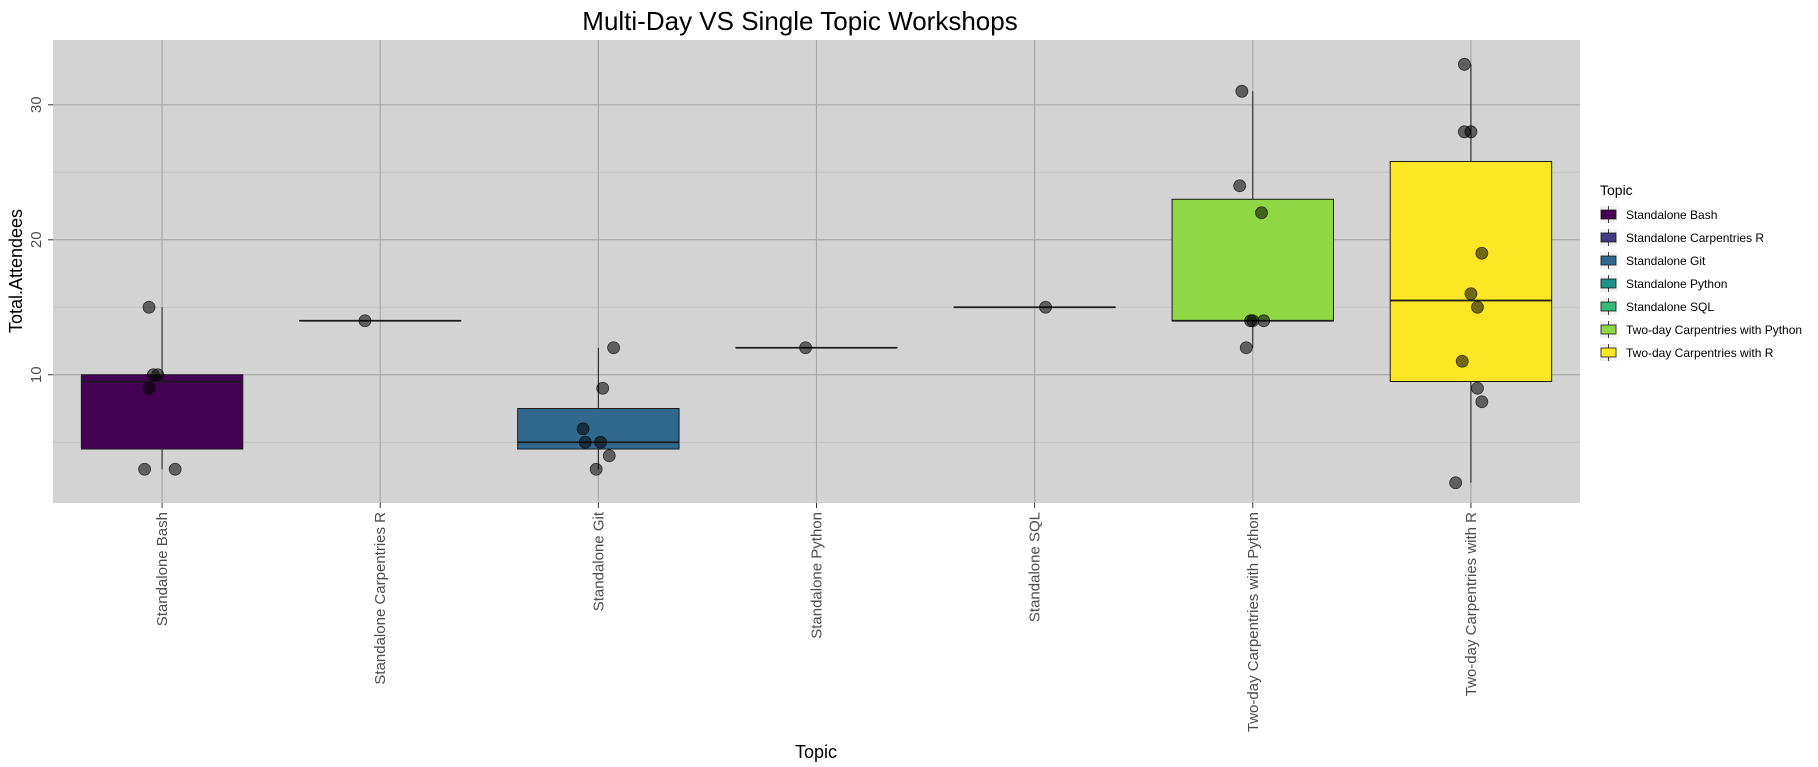 The width and height of the screenshot is (1818, 767). Describe the element at coordinates (1670, 307) in the screenshot. I see `legend-label: Standalone SQL` at that location.